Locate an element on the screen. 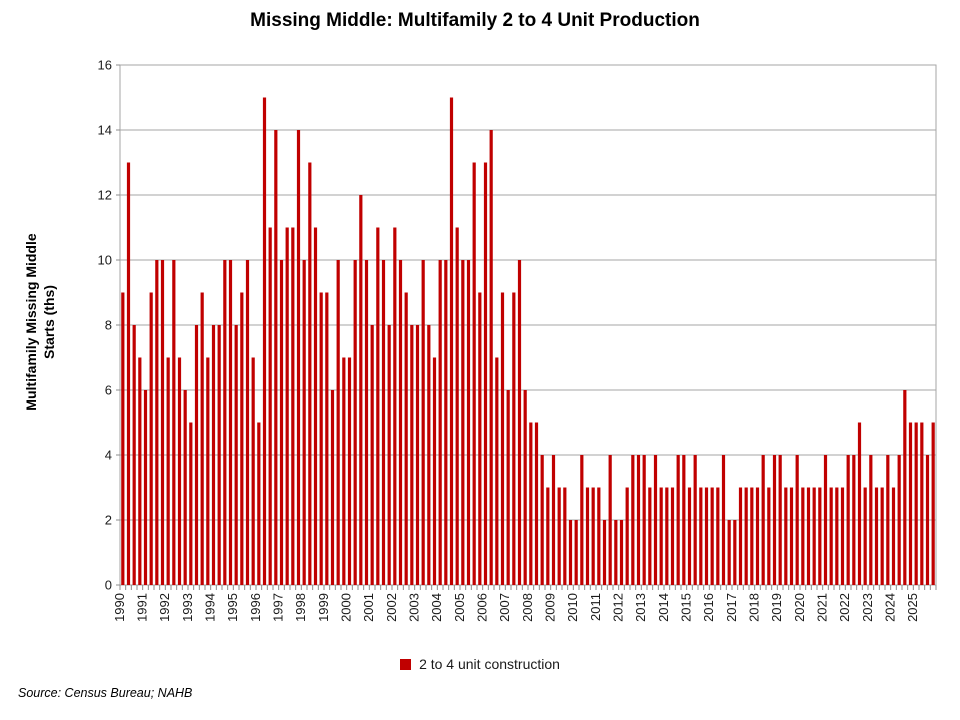  legend: 2 to 4 unit construction is located at coordinates (480, 664).